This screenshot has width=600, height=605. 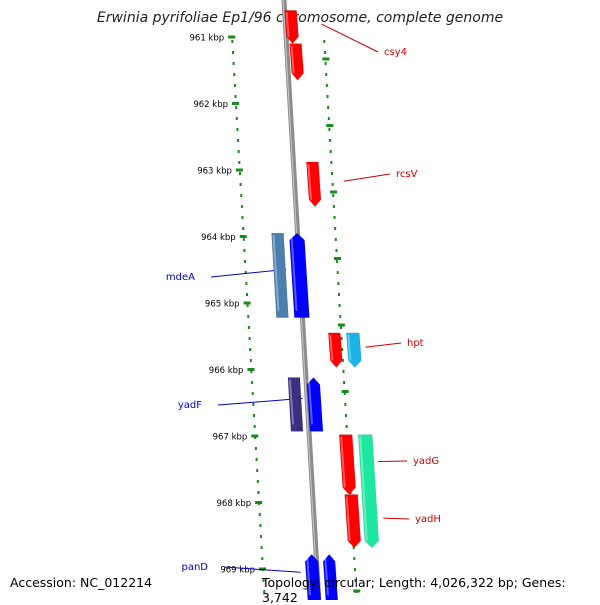 I want to click on gene-rcsV, so click(x=314, y=184).